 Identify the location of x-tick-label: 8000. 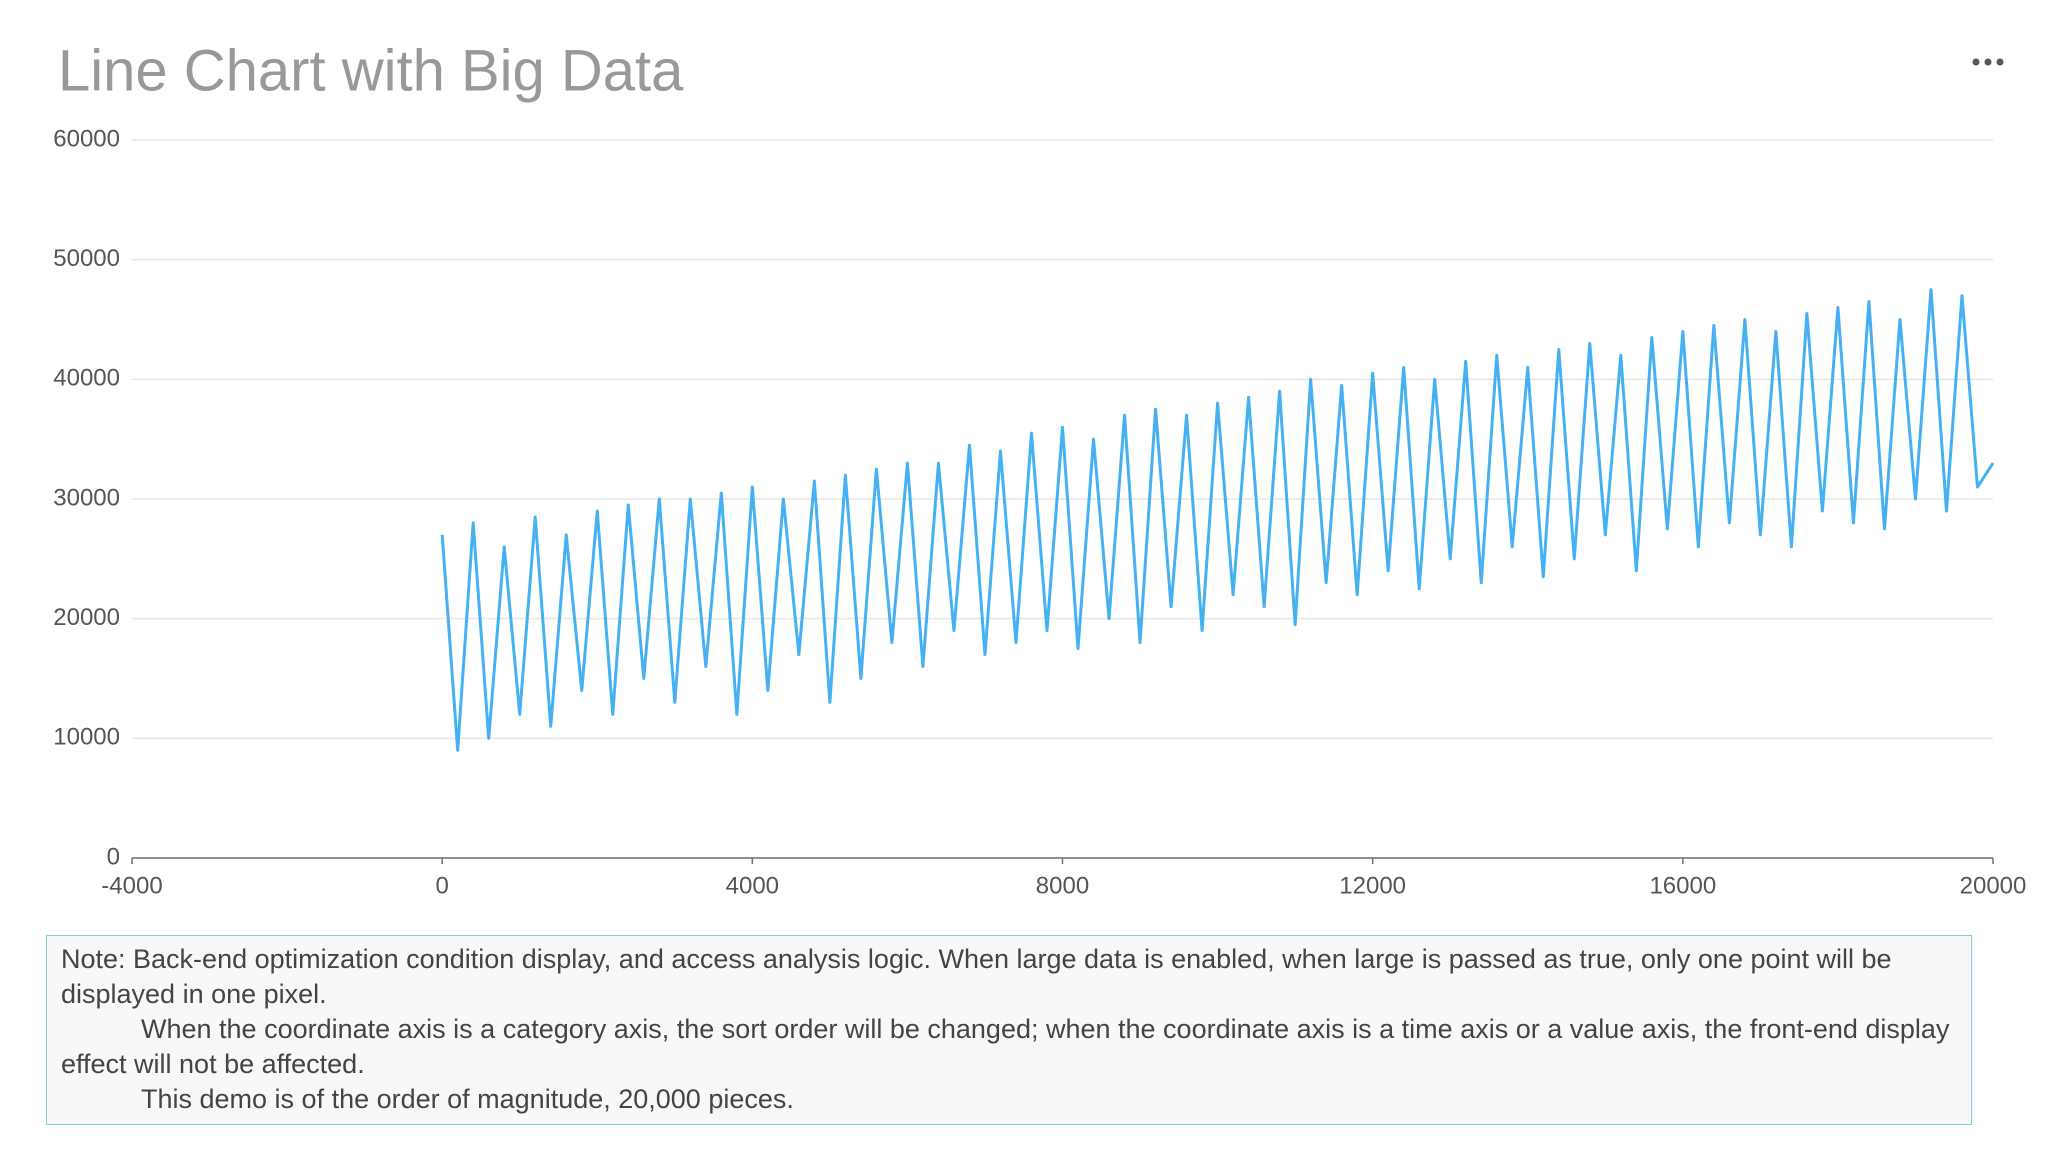
(1062, 885).